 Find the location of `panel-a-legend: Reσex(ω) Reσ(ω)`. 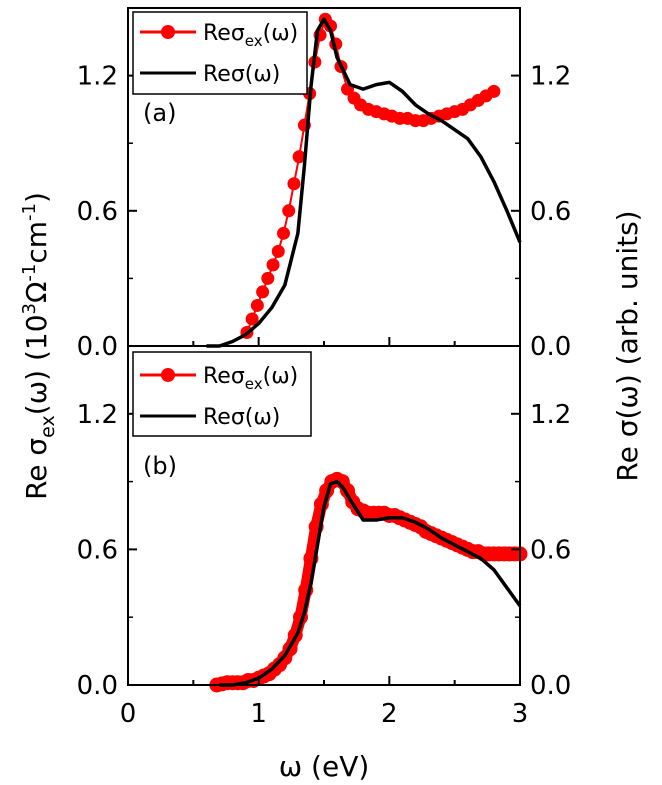

panel-a-legend: Reσex(ω) Reσ(ω) is located at coordinates (220, 53).